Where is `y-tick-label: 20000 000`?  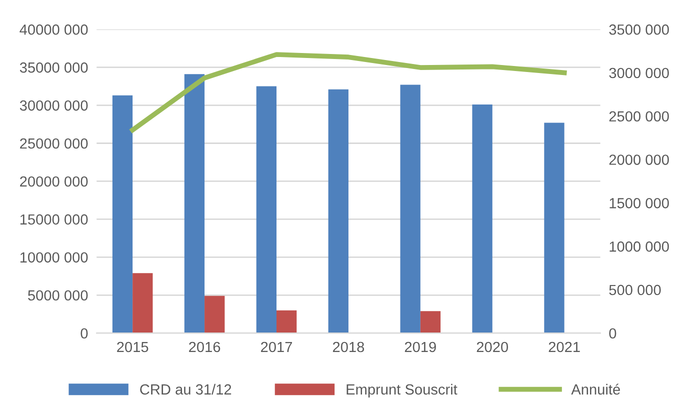
y-tick-label: 20000 000 is located at coordinates (54, 181).